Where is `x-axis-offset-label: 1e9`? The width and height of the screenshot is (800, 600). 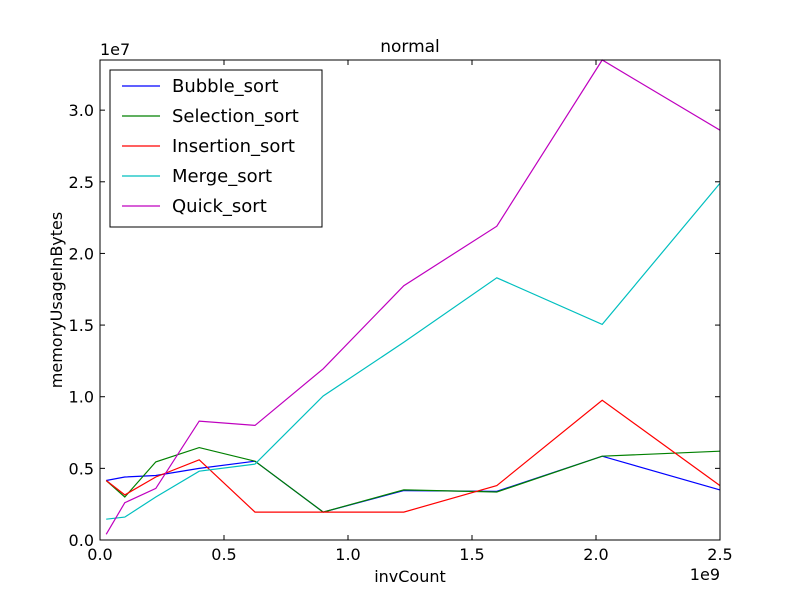 x-axis-offset-label: 1e9 is located at coordinates (705, 574).